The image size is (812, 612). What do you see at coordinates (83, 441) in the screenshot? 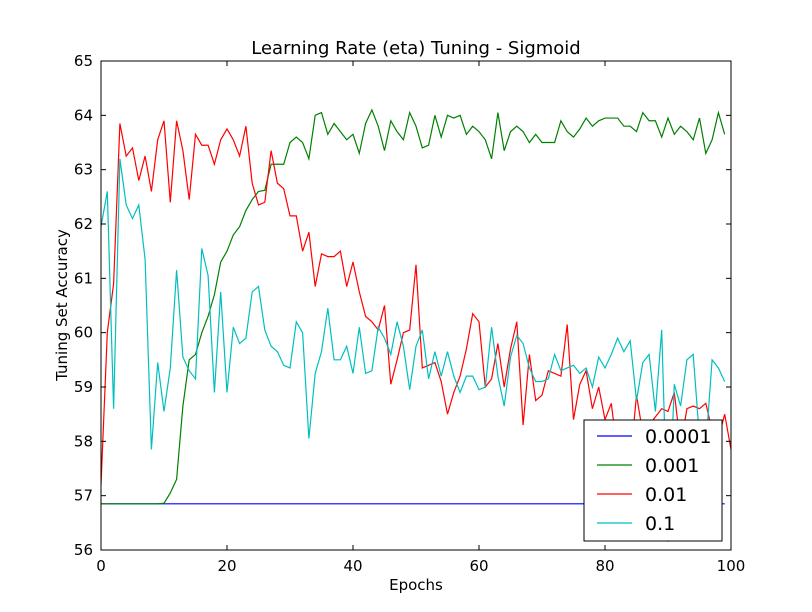
I see `y-tick-label: 58` at bounding box center [83, 441].